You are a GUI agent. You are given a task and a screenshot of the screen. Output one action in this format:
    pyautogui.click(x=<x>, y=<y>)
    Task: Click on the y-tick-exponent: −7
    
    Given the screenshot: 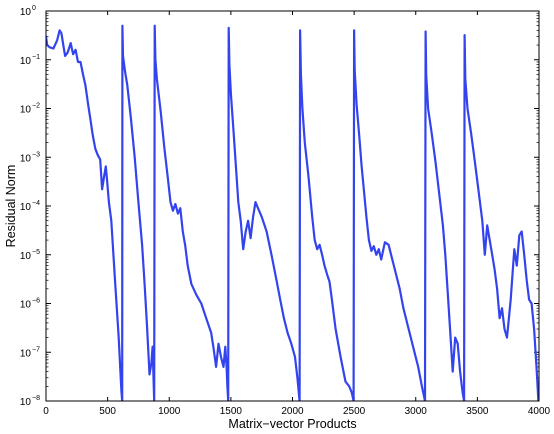 What is the action you would take?
    pyautogui.click(x=36, y=349)
    